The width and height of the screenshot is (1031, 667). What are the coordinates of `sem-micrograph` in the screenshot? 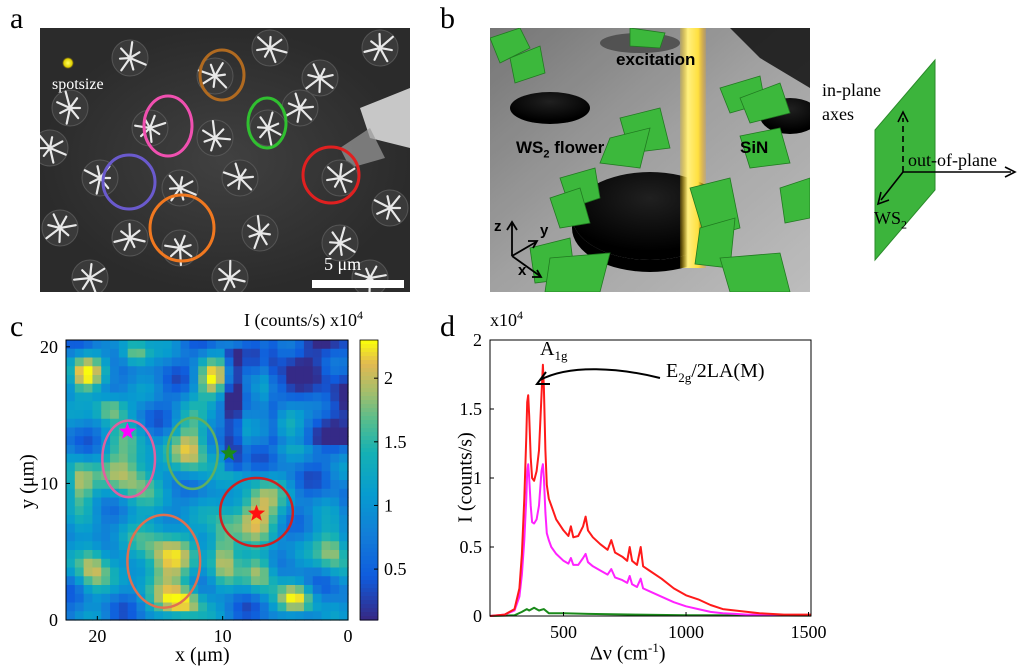 It's located at (225, 160).